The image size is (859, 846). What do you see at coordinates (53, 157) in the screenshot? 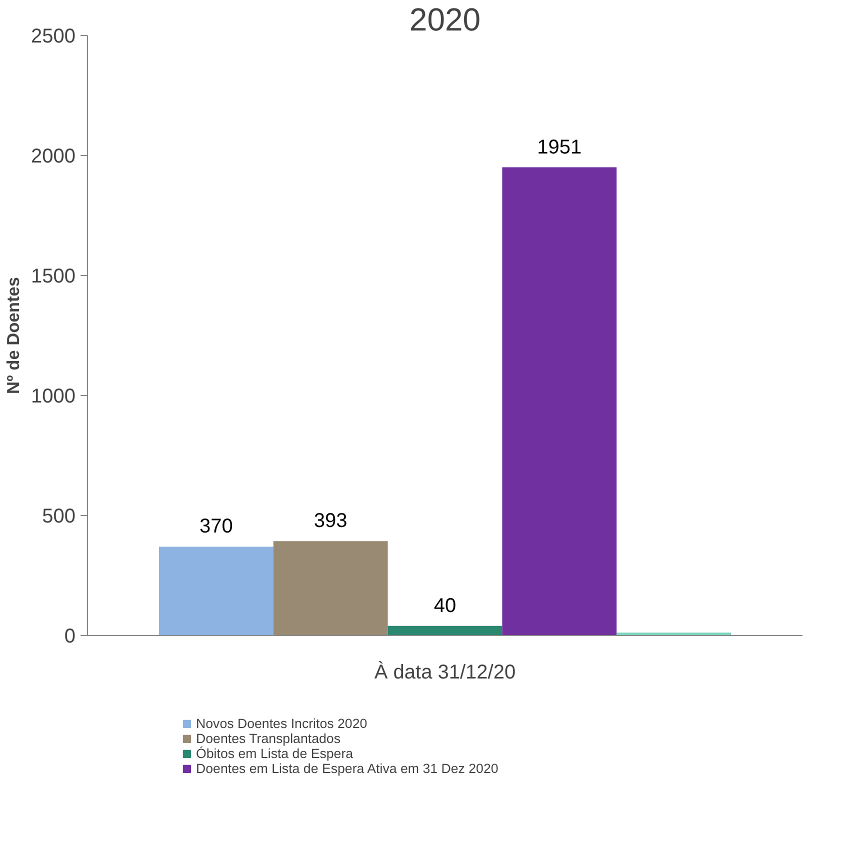
I see `y-tick-label: 2000` at bounding box center [53, 157].